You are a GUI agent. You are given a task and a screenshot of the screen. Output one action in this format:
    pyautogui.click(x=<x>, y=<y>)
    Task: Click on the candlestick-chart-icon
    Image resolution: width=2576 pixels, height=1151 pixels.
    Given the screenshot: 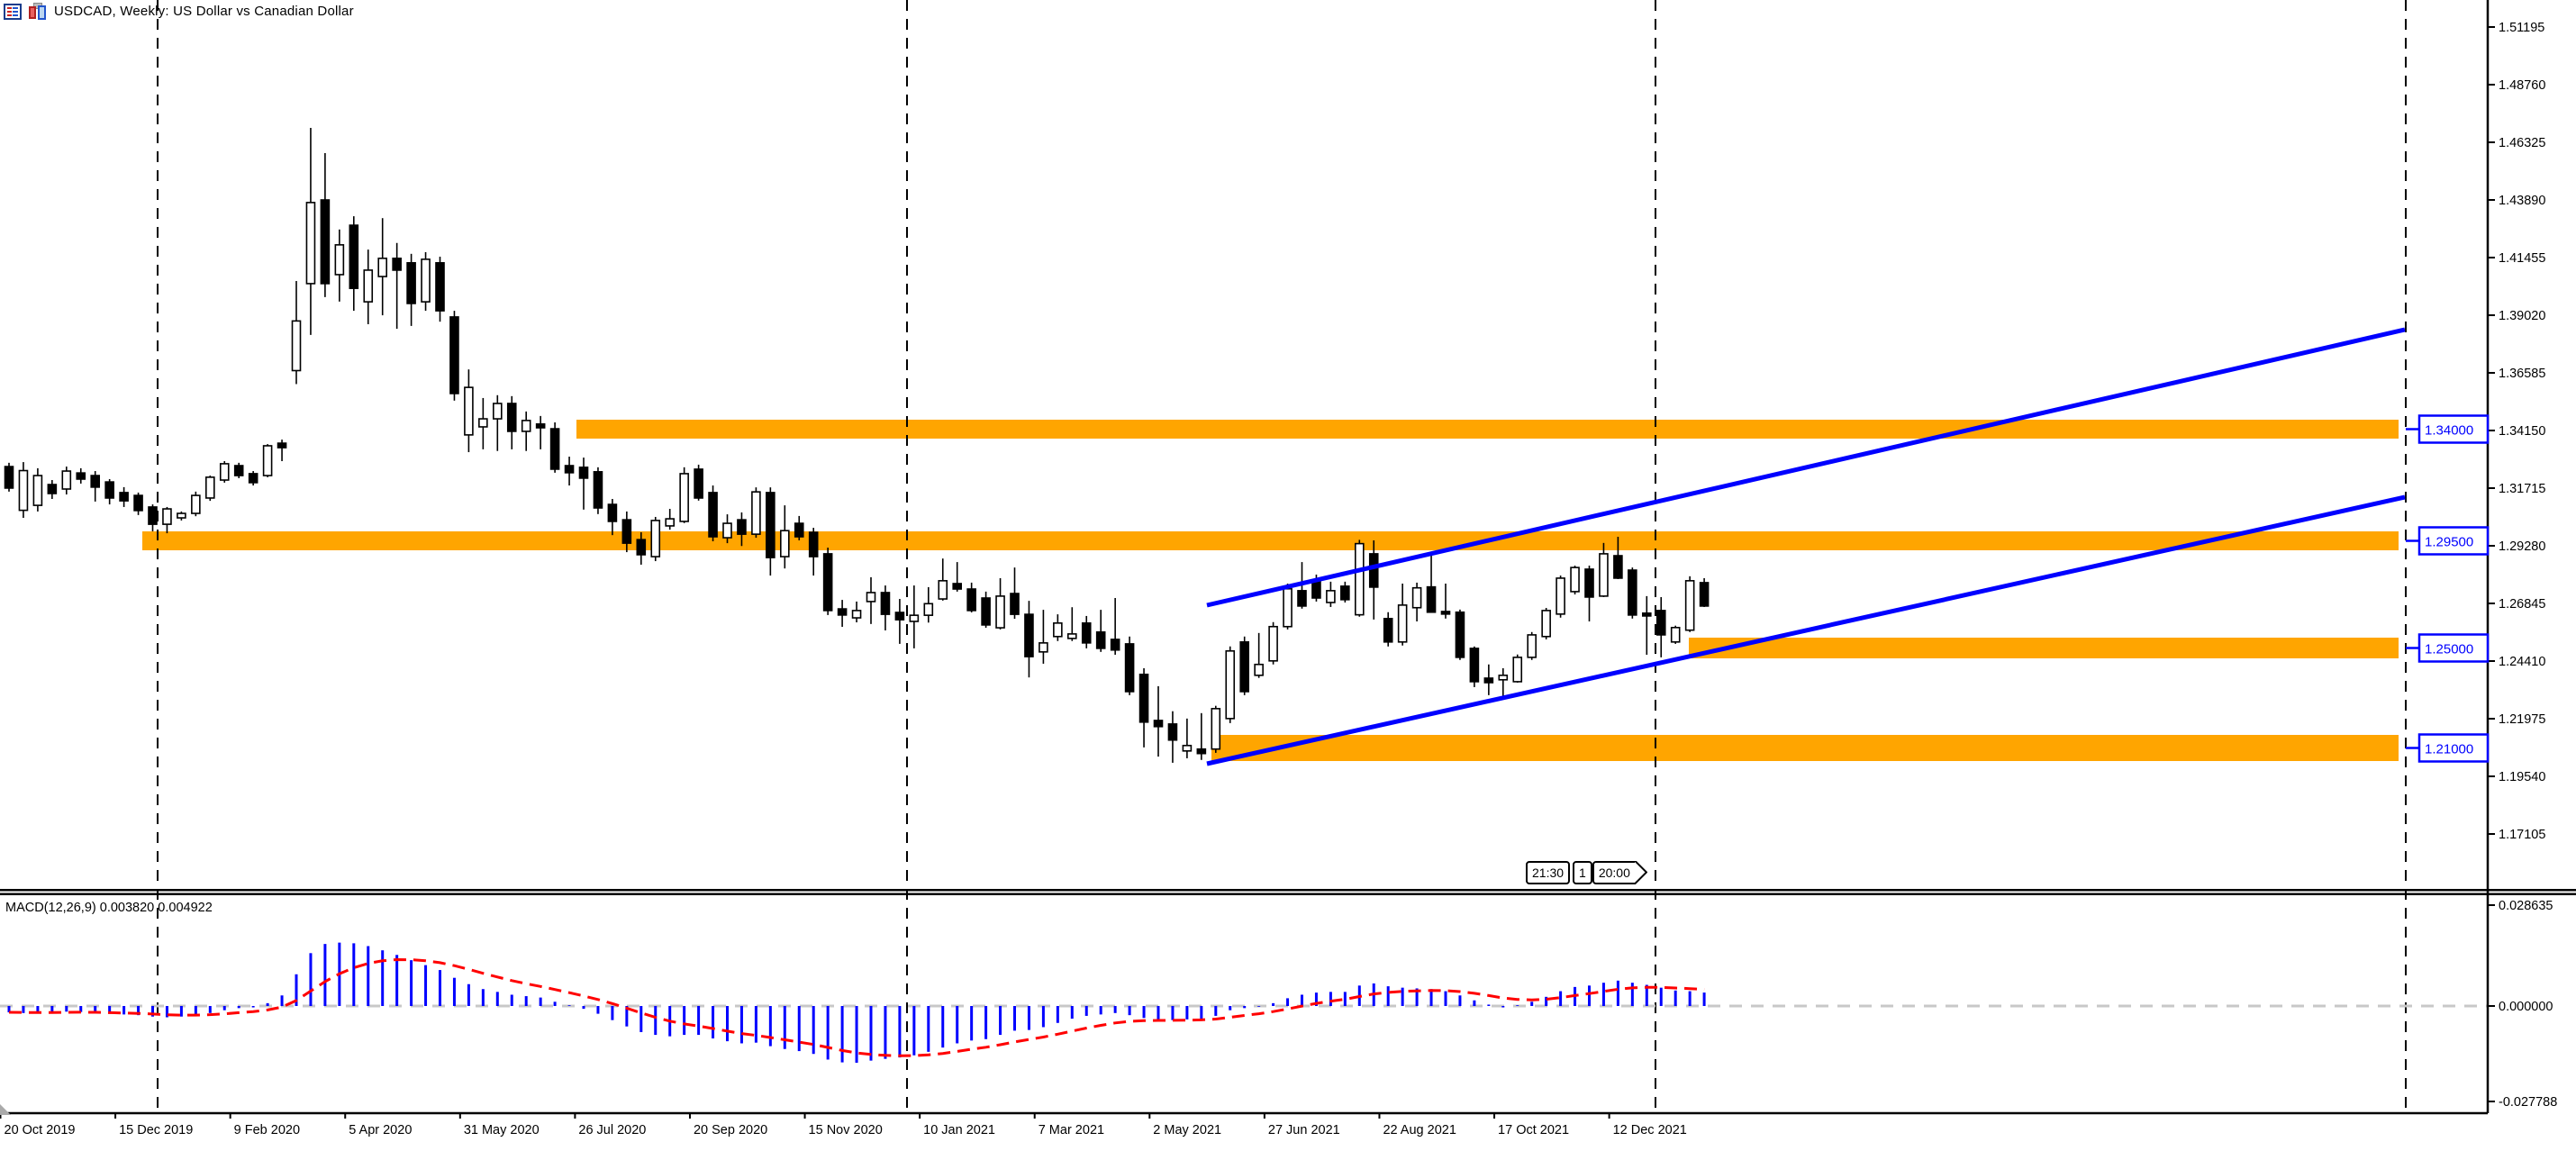 What is the action you would take?
    pyautogui.click(x=38, y=11)
    